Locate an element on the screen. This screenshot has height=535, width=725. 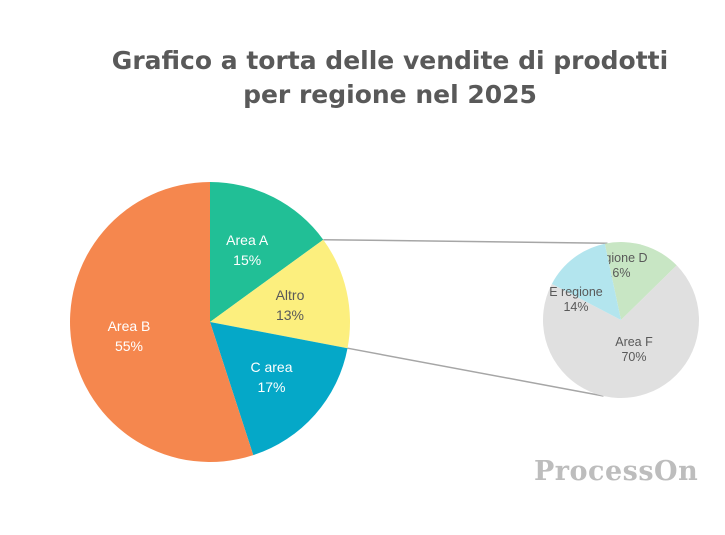
main-label-altro: Altro is located at coordinates (290, 295).